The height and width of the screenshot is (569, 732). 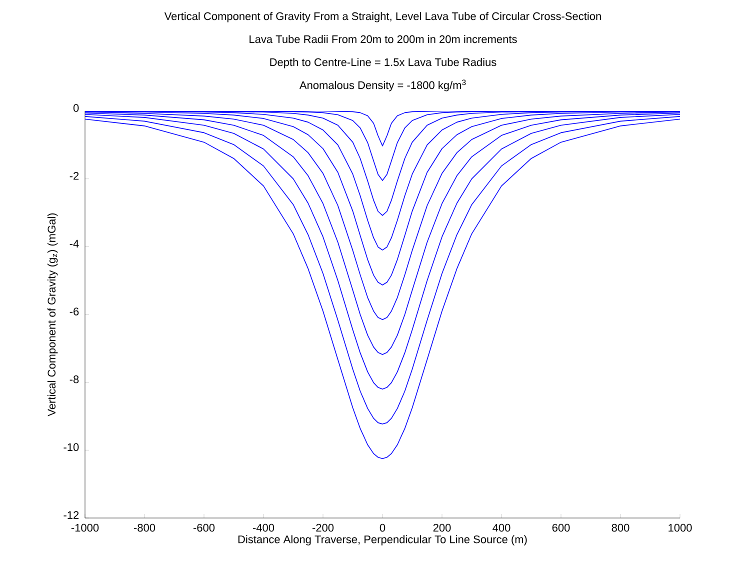 What do you see at coordinates (74, 176) in the screenshot?
I see `y-tick-label: -2` at bounding box center [74, 176].